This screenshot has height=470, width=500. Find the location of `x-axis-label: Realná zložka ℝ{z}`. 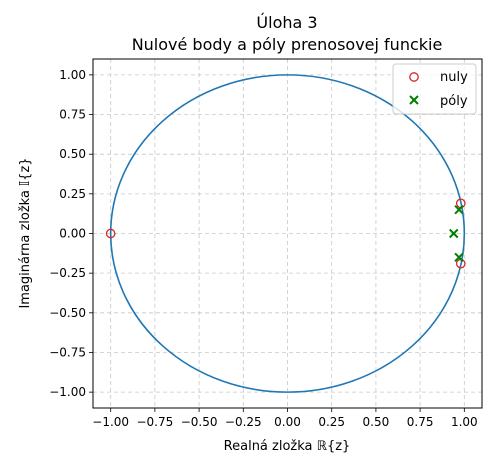

x-axis-label: Realná zložka ℝ{z} is located at coordinates (287, 446).